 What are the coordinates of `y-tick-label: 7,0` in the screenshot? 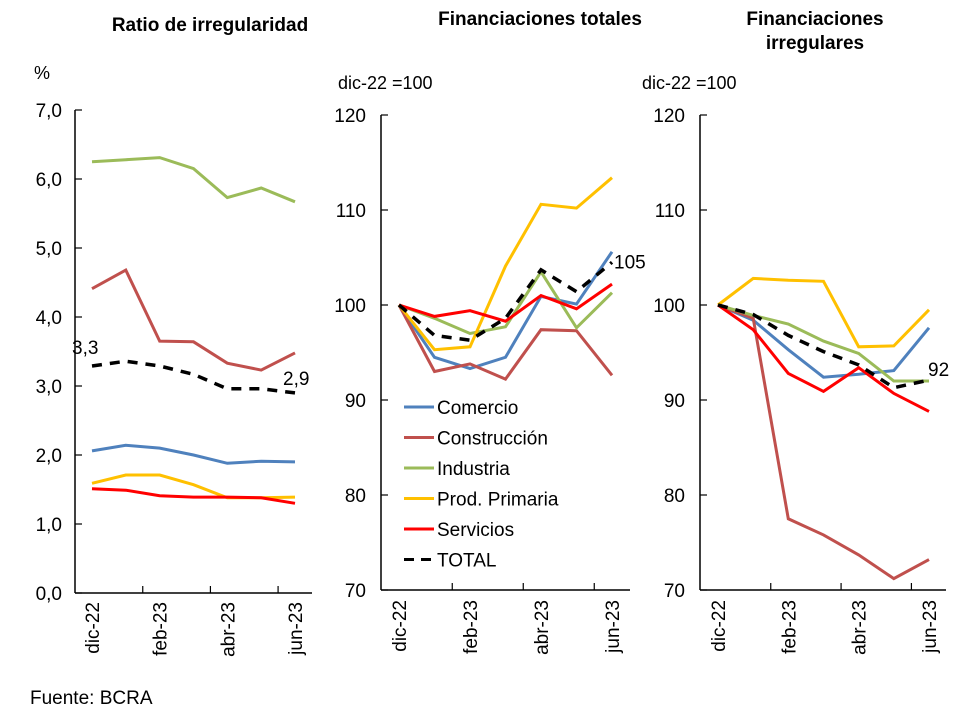 It's located at (49, 111).